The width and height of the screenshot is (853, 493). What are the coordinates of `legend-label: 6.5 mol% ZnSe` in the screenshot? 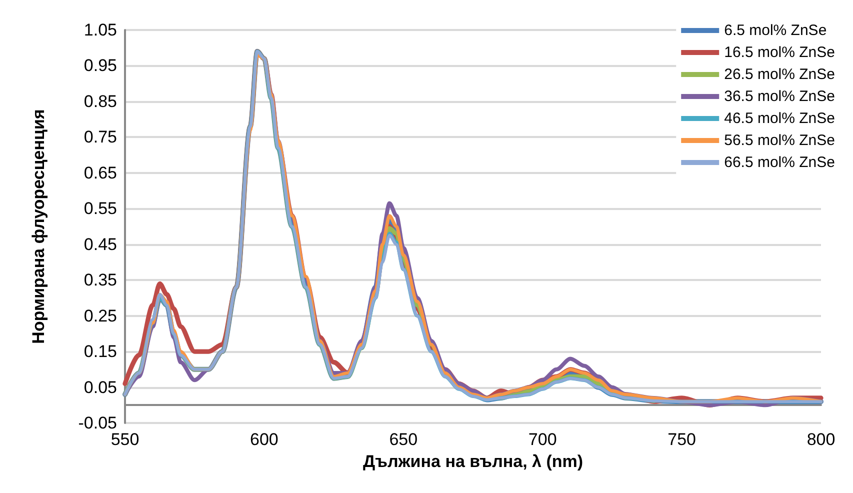 It's located at (775, 30).